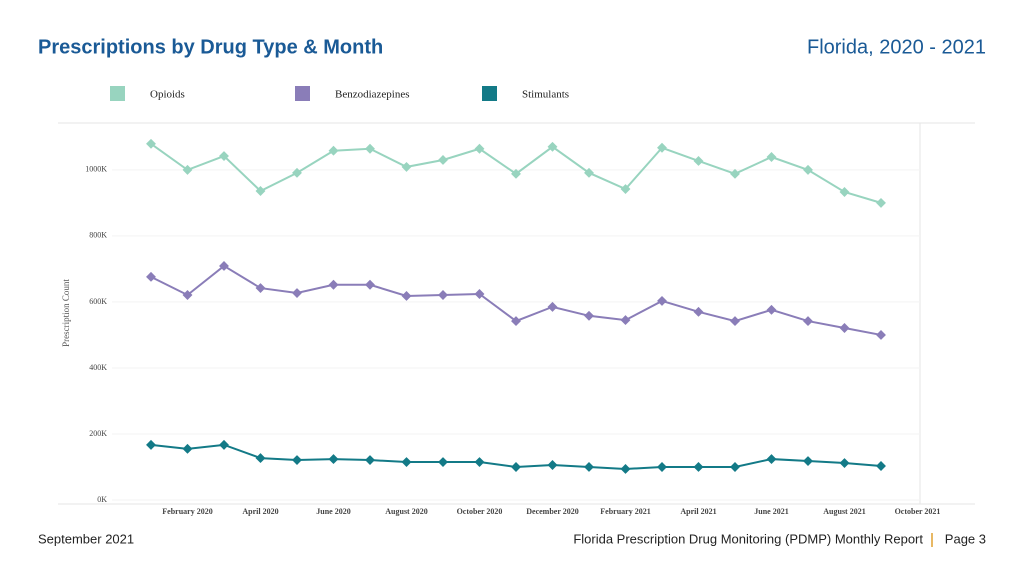 The image size is (1024, 576). I want to click on x-tick-label: August 2021, so click(844, 511).